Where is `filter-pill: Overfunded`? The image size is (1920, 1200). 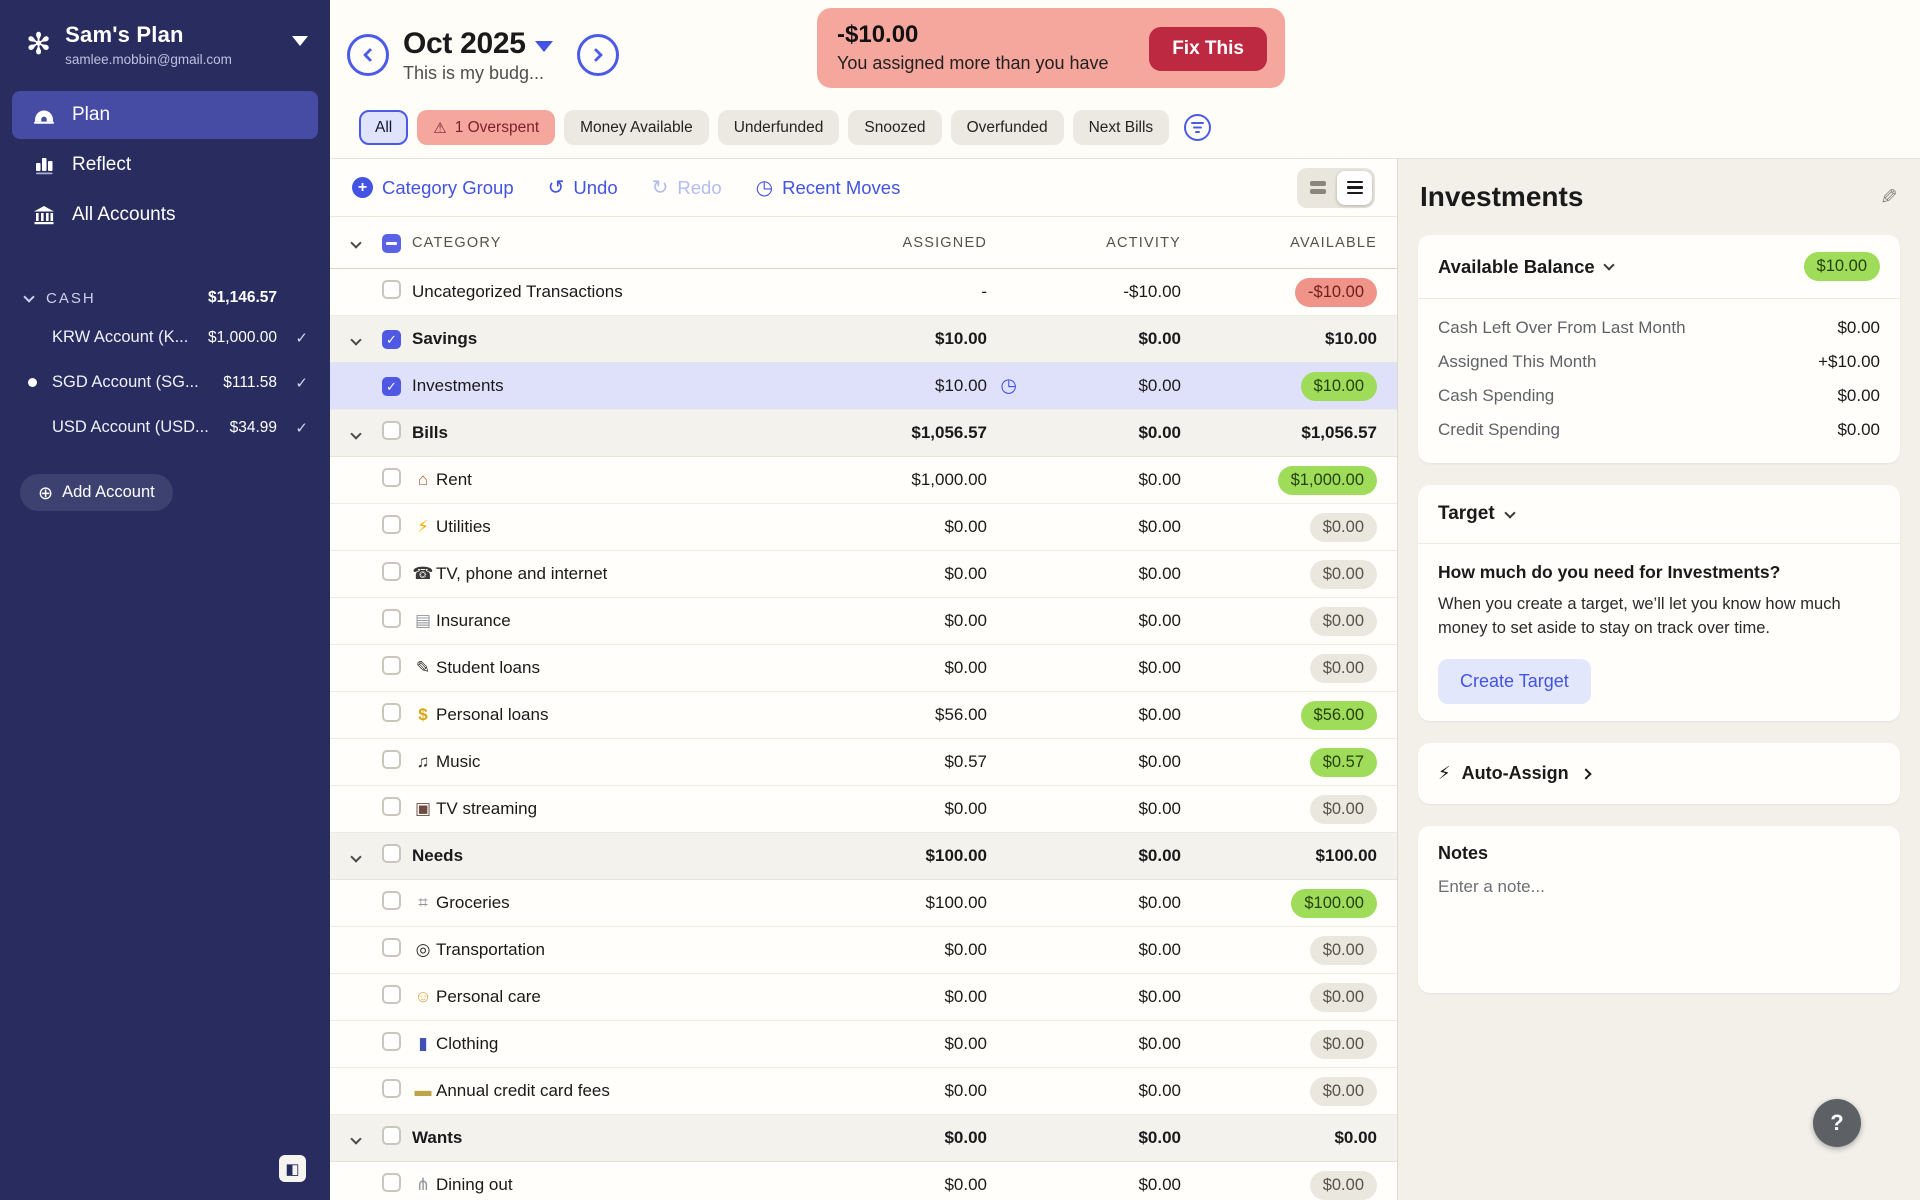 filter-pill: Overfunded is located at coordinates (1007, 127).